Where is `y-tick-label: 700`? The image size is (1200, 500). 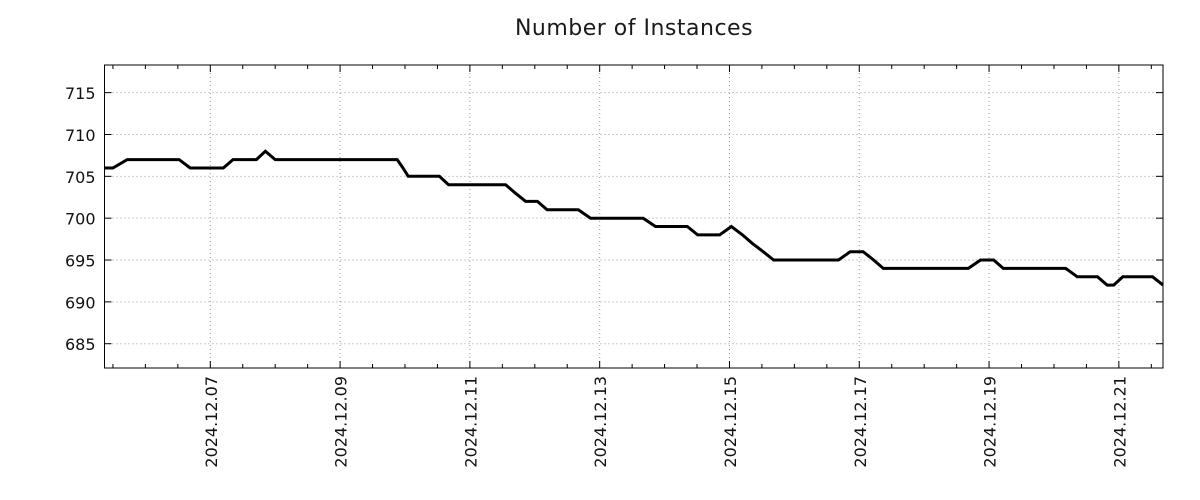 y-tick-label: 700 is located at coordinates (80, 219).